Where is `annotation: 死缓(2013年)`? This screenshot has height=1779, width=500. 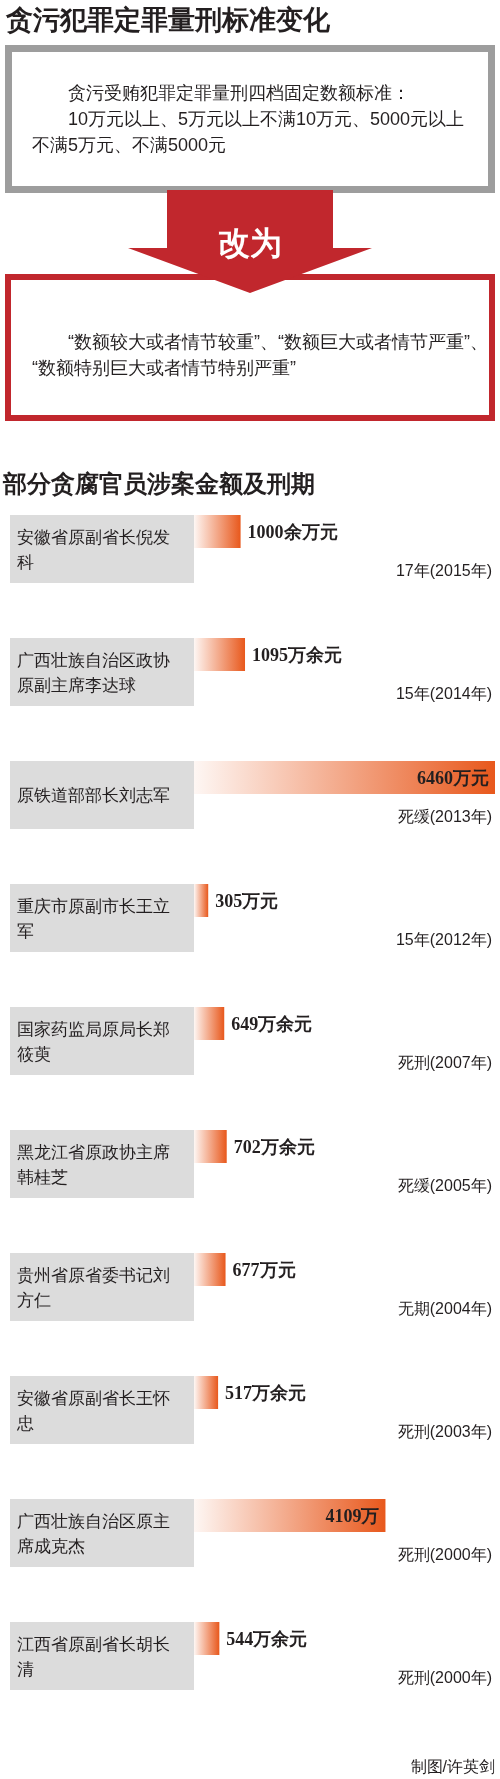 annotation: 死缓(2013年) is located at coordinates (444, 816).